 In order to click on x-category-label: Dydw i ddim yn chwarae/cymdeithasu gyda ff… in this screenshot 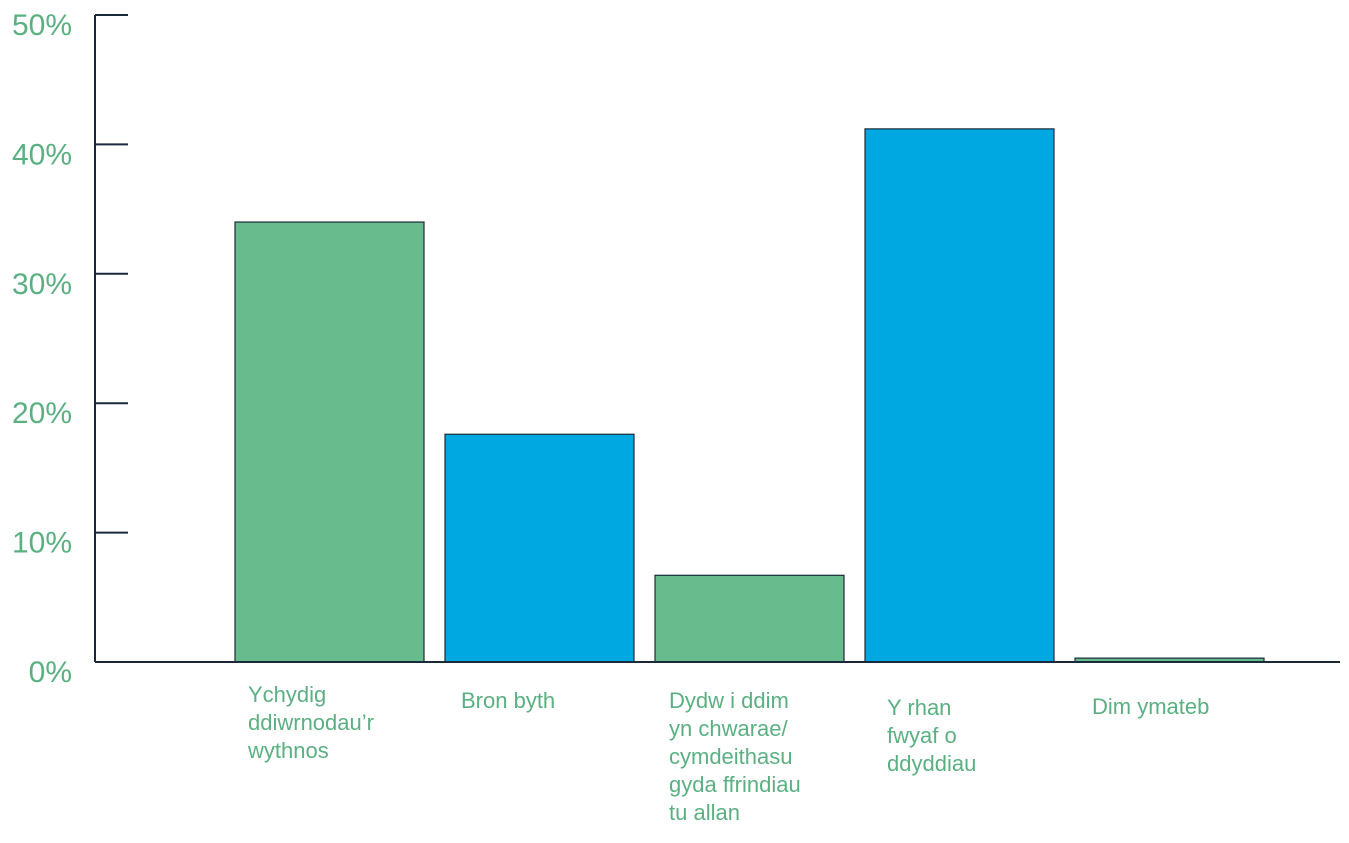, I will do `click(735, 756)`.